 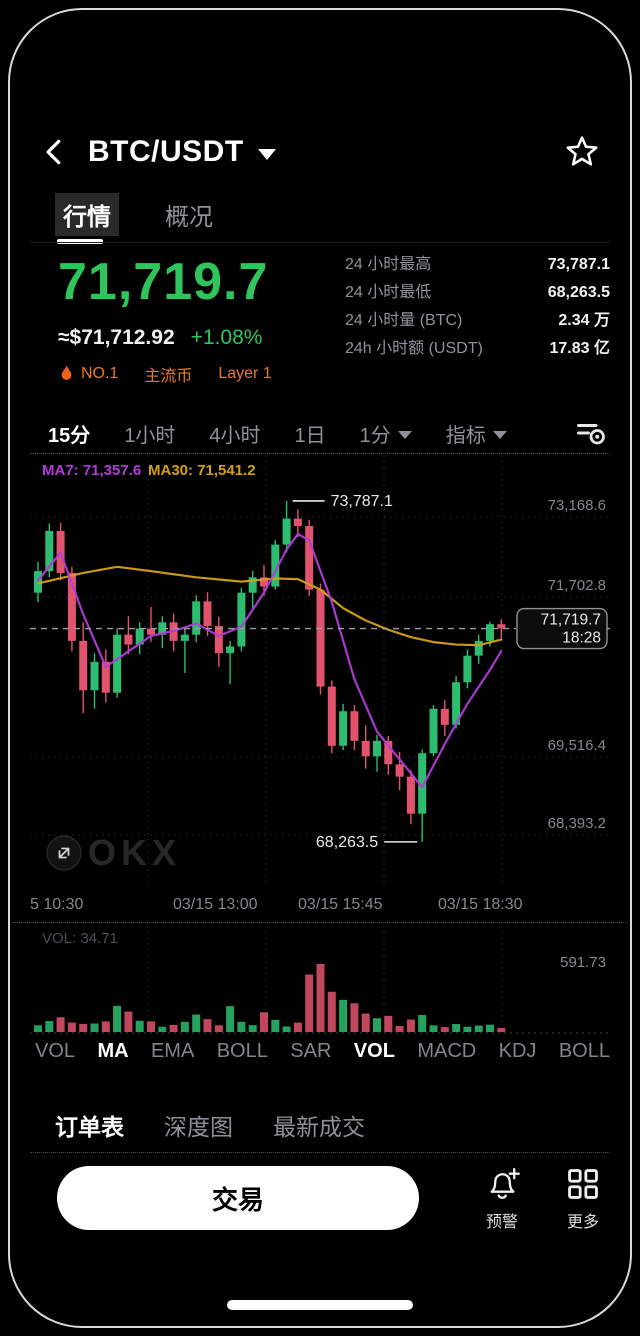 I want to click on indicator-dropdown: 指标, so click(x=476, y=433).